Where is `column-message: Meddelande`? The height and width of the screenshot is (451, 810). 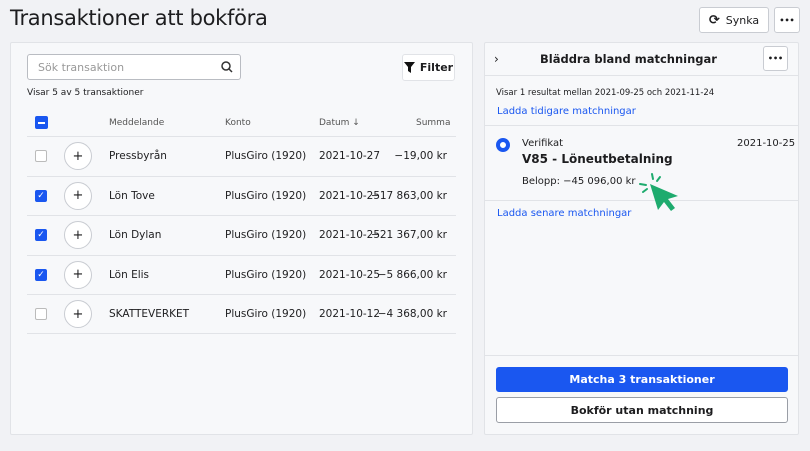
column-message: Meddelande is located at coordinates (137, 123).